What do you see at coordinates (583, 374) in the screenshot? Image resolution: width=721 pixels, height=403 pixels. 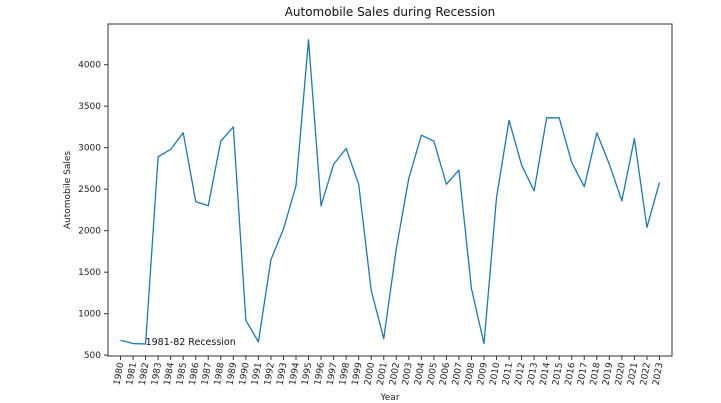 I see `x-tick-label: 2017` at bounding box center [583, 374].